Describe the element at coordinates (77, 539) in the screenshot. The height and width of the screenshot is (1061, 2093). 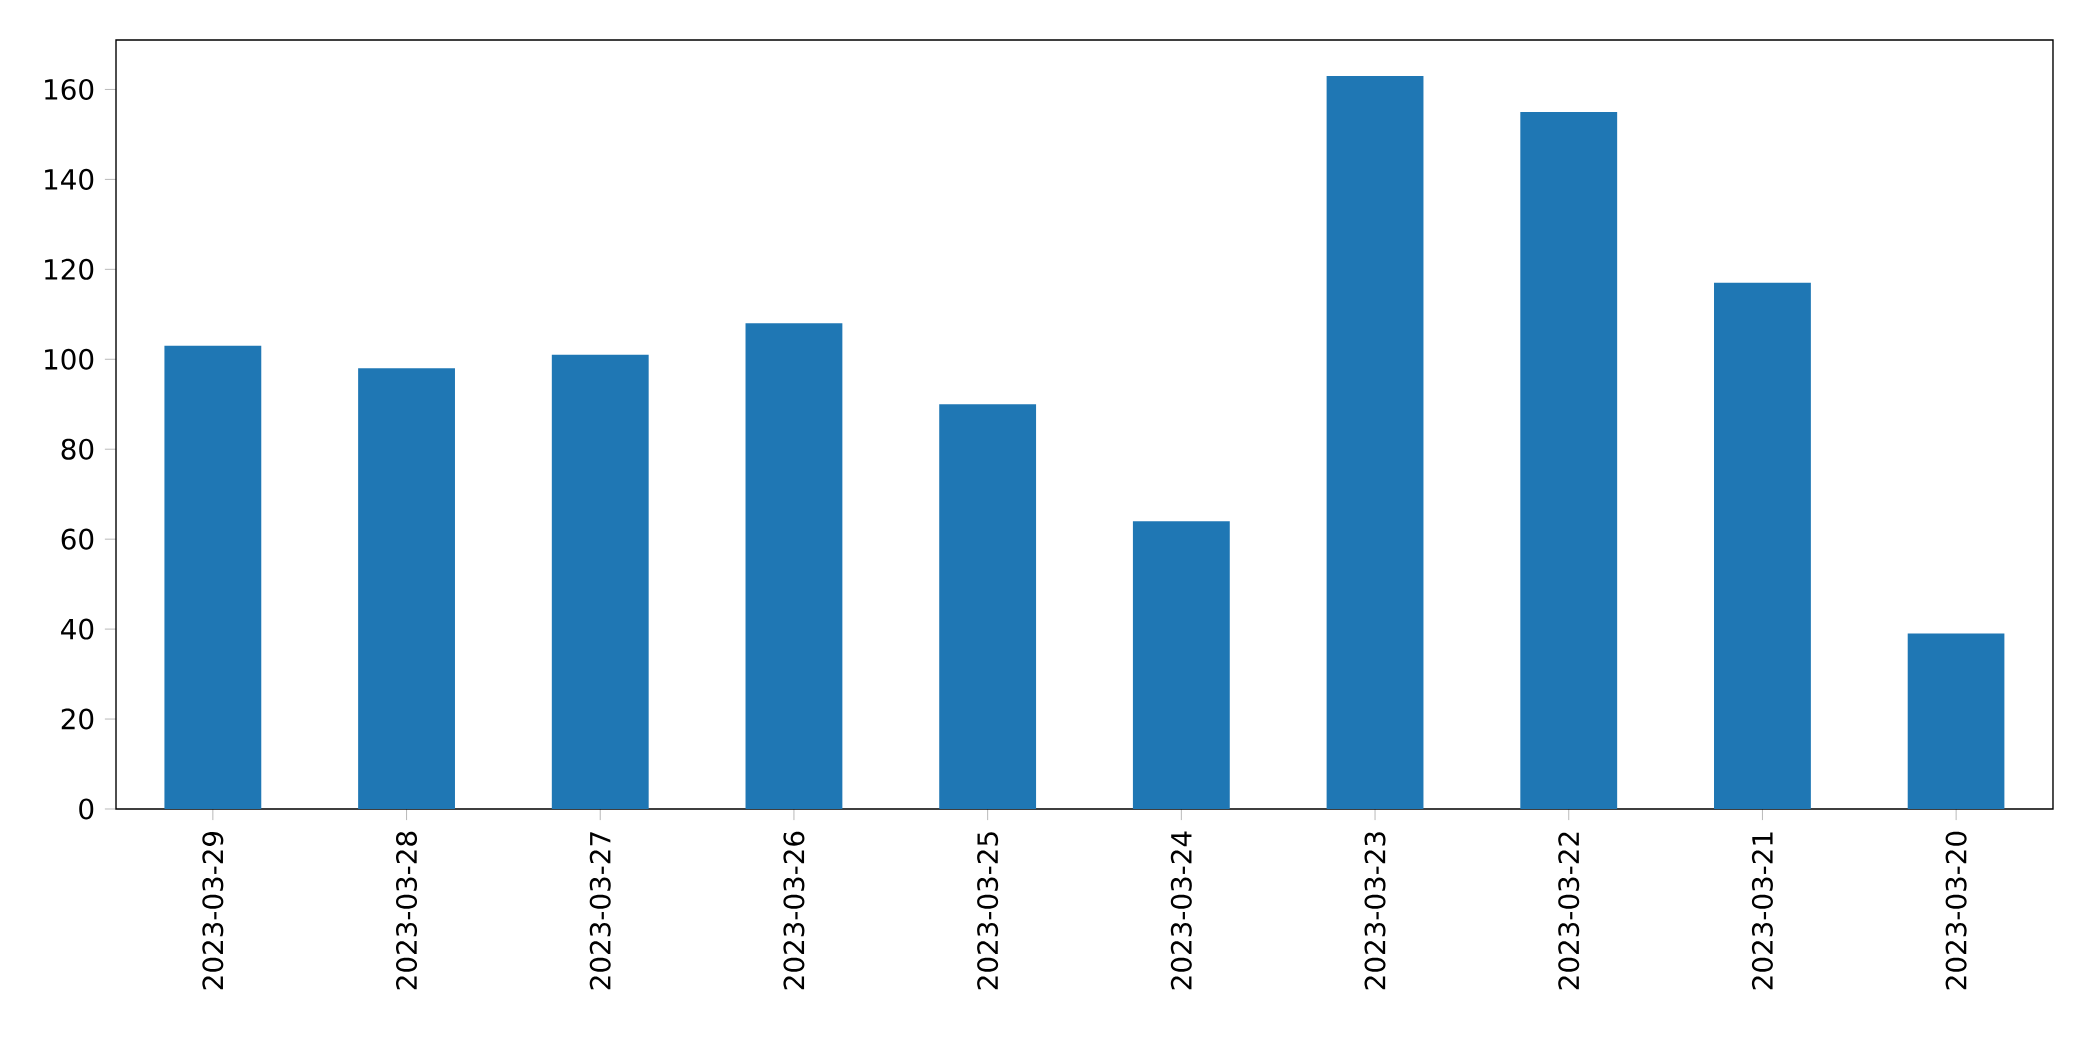
I see `y-tick-label: 60` at that location.